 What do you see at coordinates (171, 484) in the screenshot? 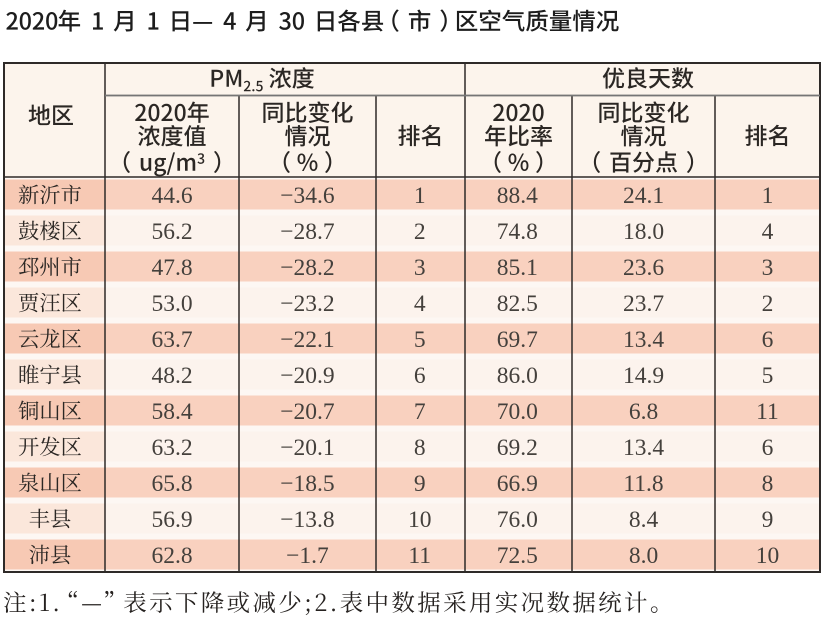
I see `svg-text: 65.8` at bounding box center [171, 484].